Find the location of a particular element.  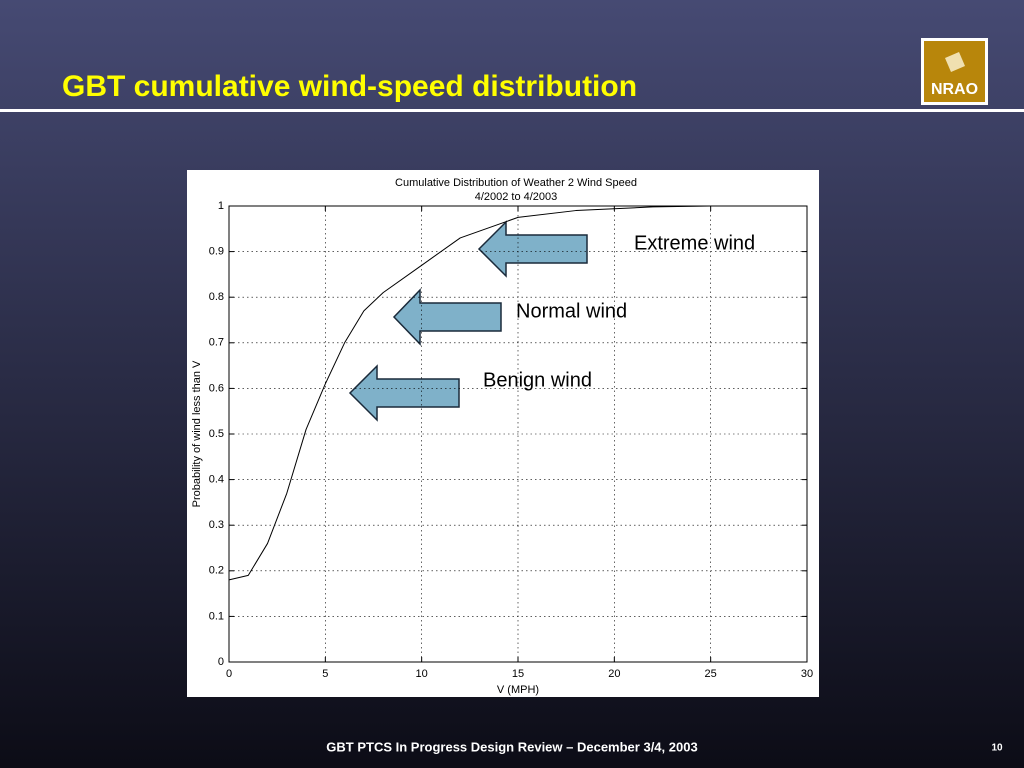

y-tick-label: 0 is located at coordinates (221, 662).